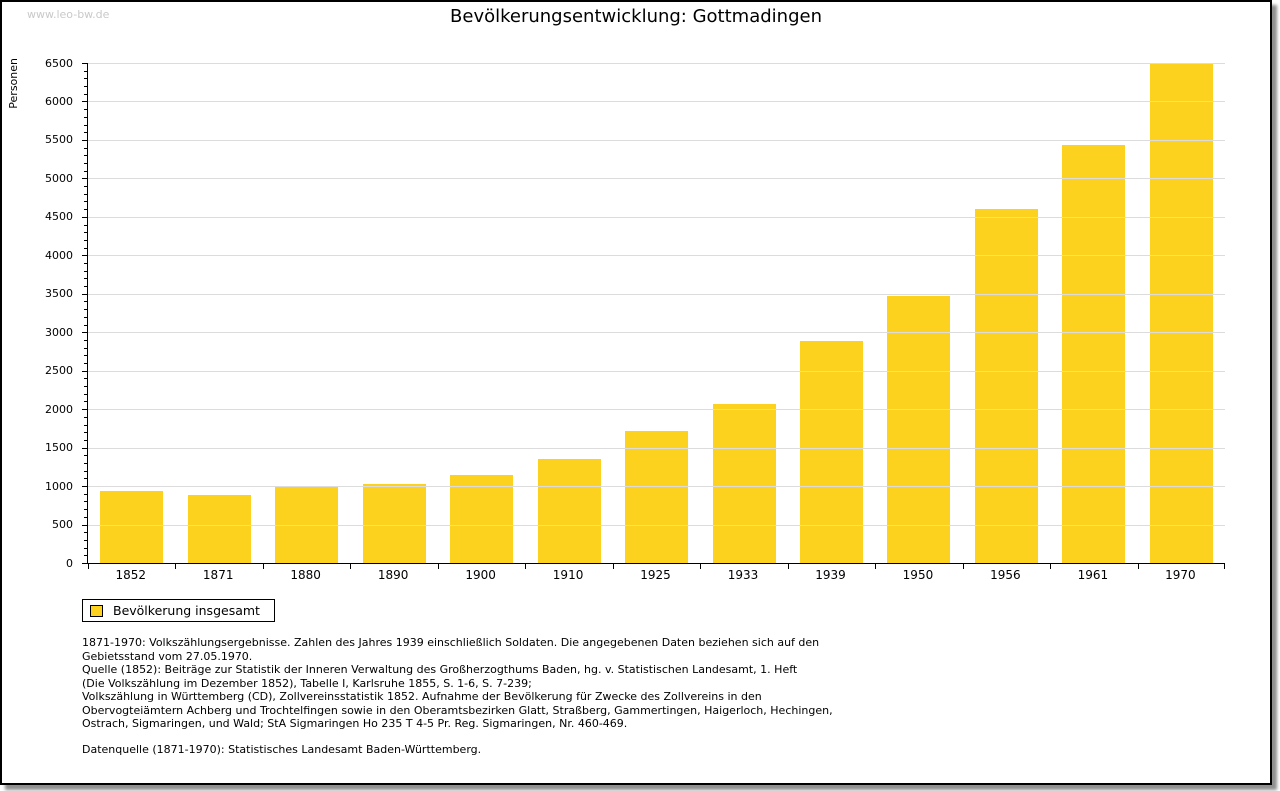  I want to click on x-tick-label: 1939, so click(830, 575).